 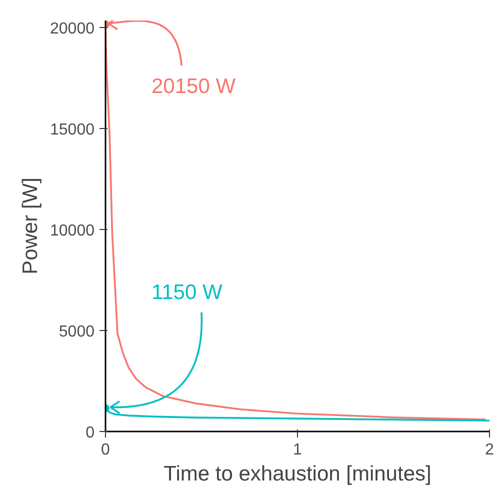 I want to click on y-tick-label: 0, so click(x=90, y=433).